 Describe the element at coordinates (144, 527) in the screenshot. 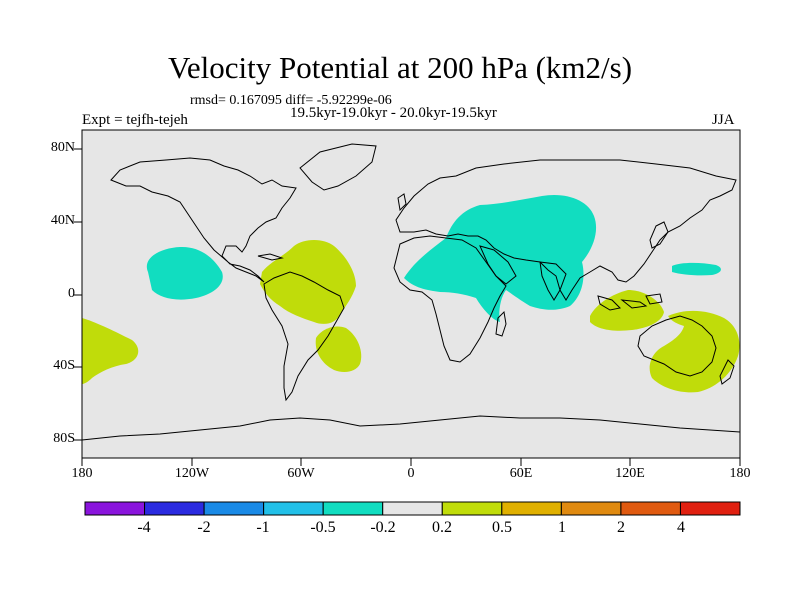

I see `colorbar-label: -4` at that location.